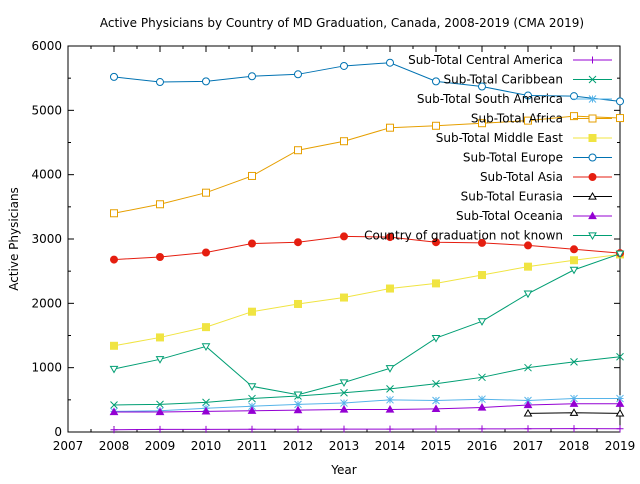 The image size is (640, 484). I want to click on legend-entry: Sub-Total Eurasia, so click(536, 197).